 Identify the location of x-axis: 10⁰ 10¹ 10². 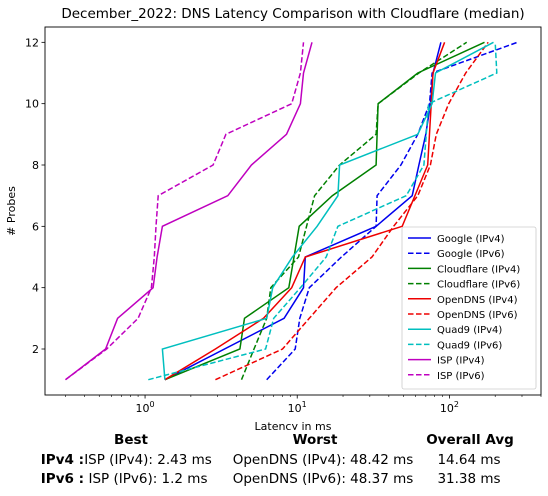
(303, 405).